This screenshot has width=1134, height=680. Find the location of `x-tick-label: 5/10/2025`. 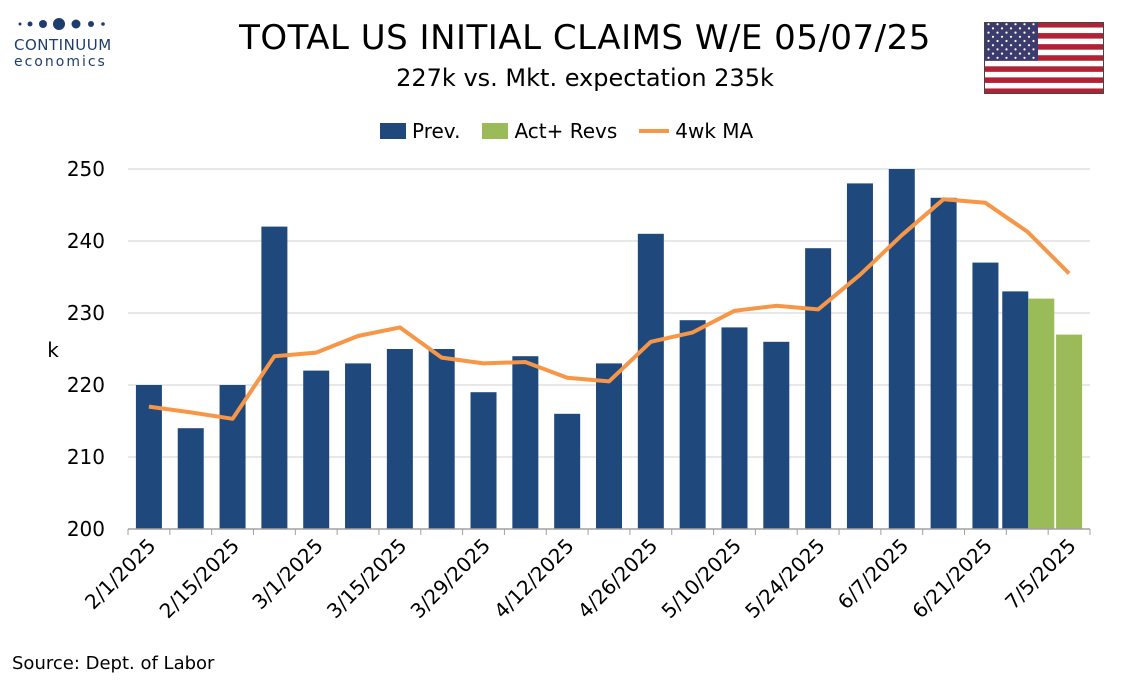

x-tick-label: 5/10/2025 is located at coordinates (701, 578).